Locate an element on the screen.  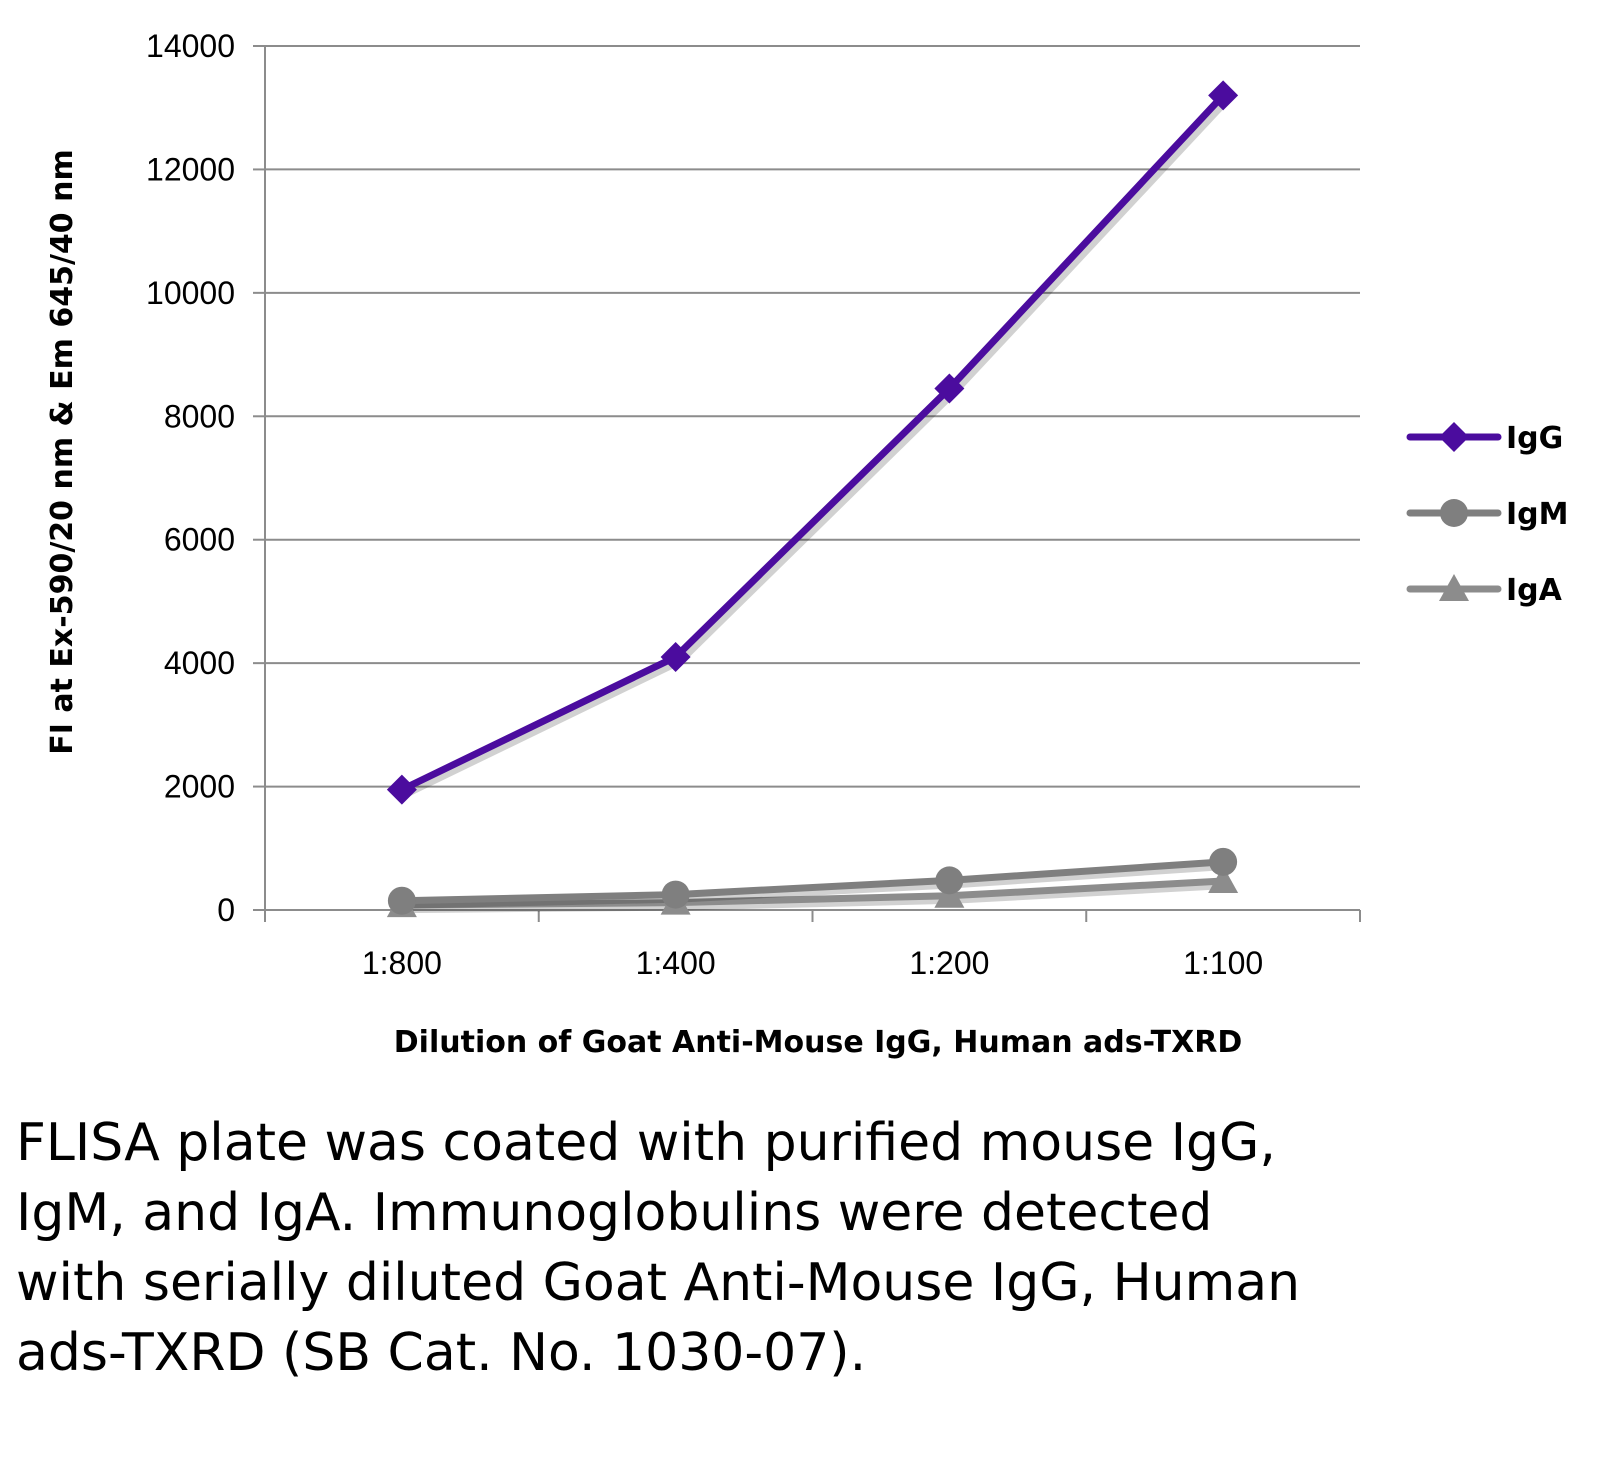
series-igm is located at coordinates (812, 881).